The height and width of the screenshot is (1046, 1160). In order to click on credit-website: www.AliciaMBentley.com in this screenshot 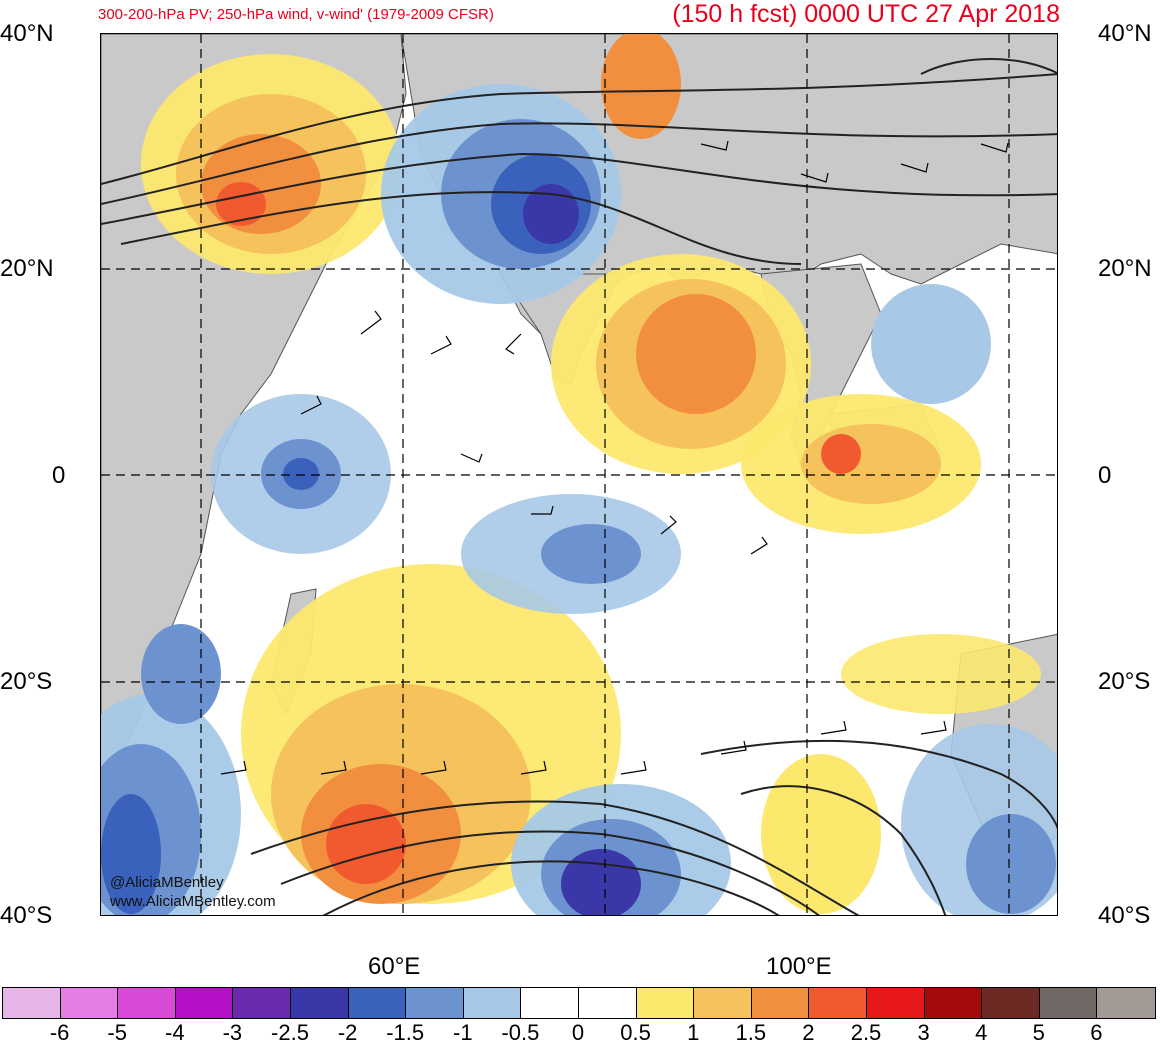, I will do `click(193, 901)`.